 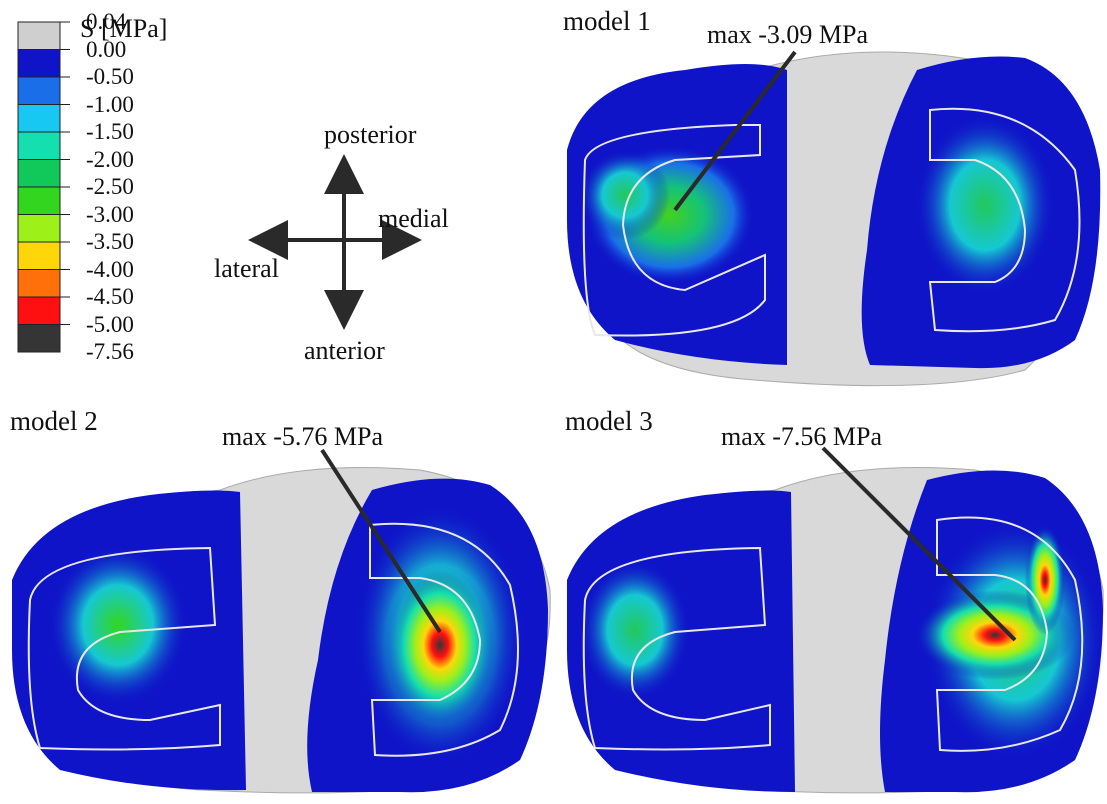 I want to click on legend-title: S [MPa], so click(x=124, y=28).